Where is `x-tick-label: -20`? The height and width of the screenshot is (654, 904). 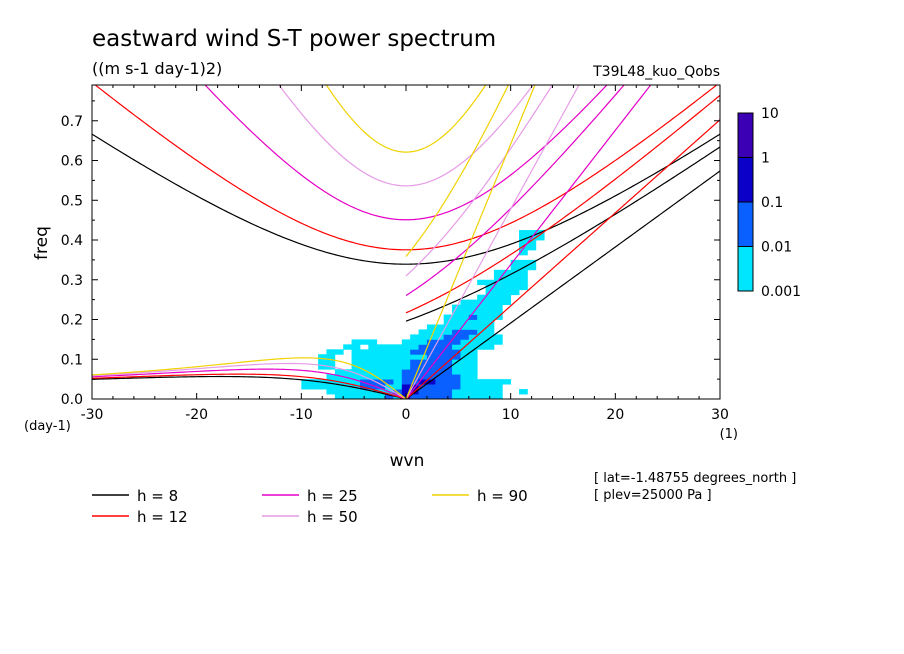
x-tick-label: -20 is located at coordinates (196, 415).